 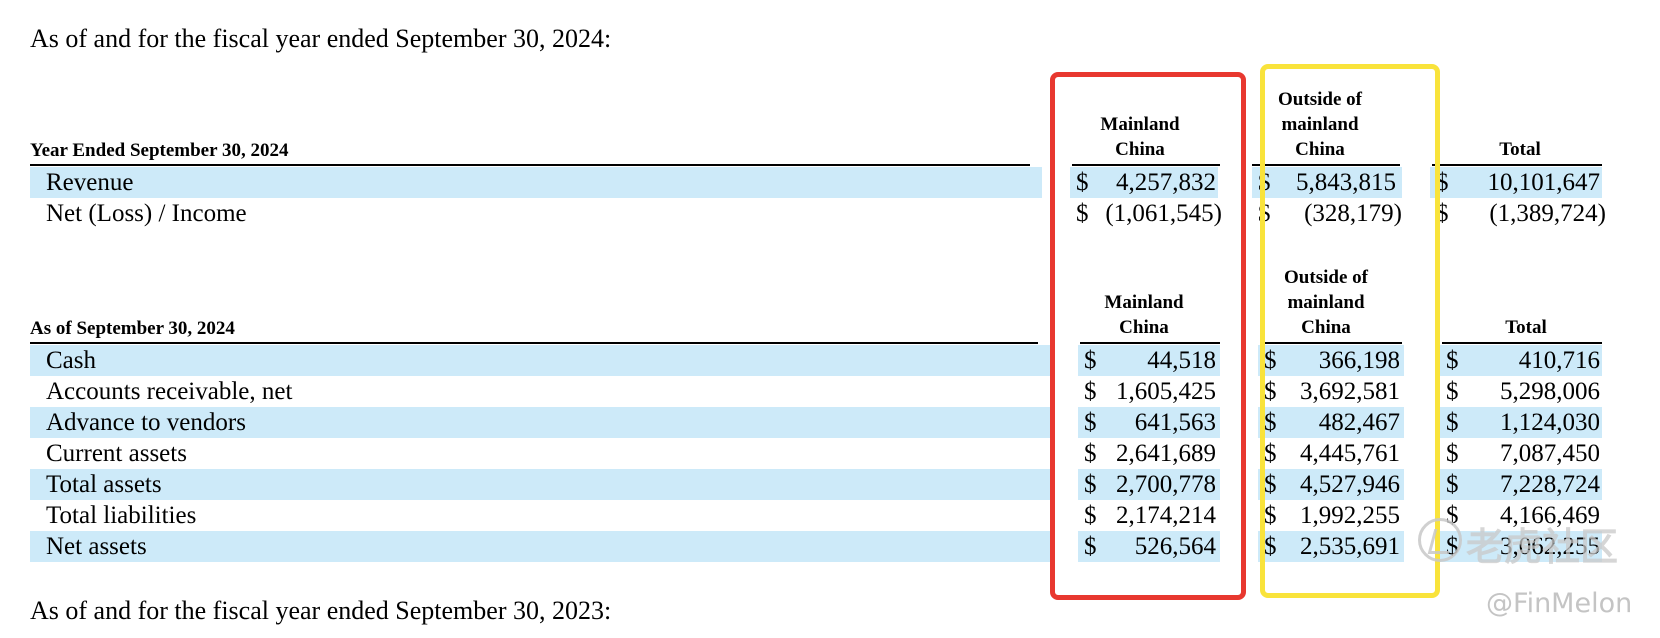 I want to click on watermark-logo-text: 老虎社区, so click(x=1542, y=547).